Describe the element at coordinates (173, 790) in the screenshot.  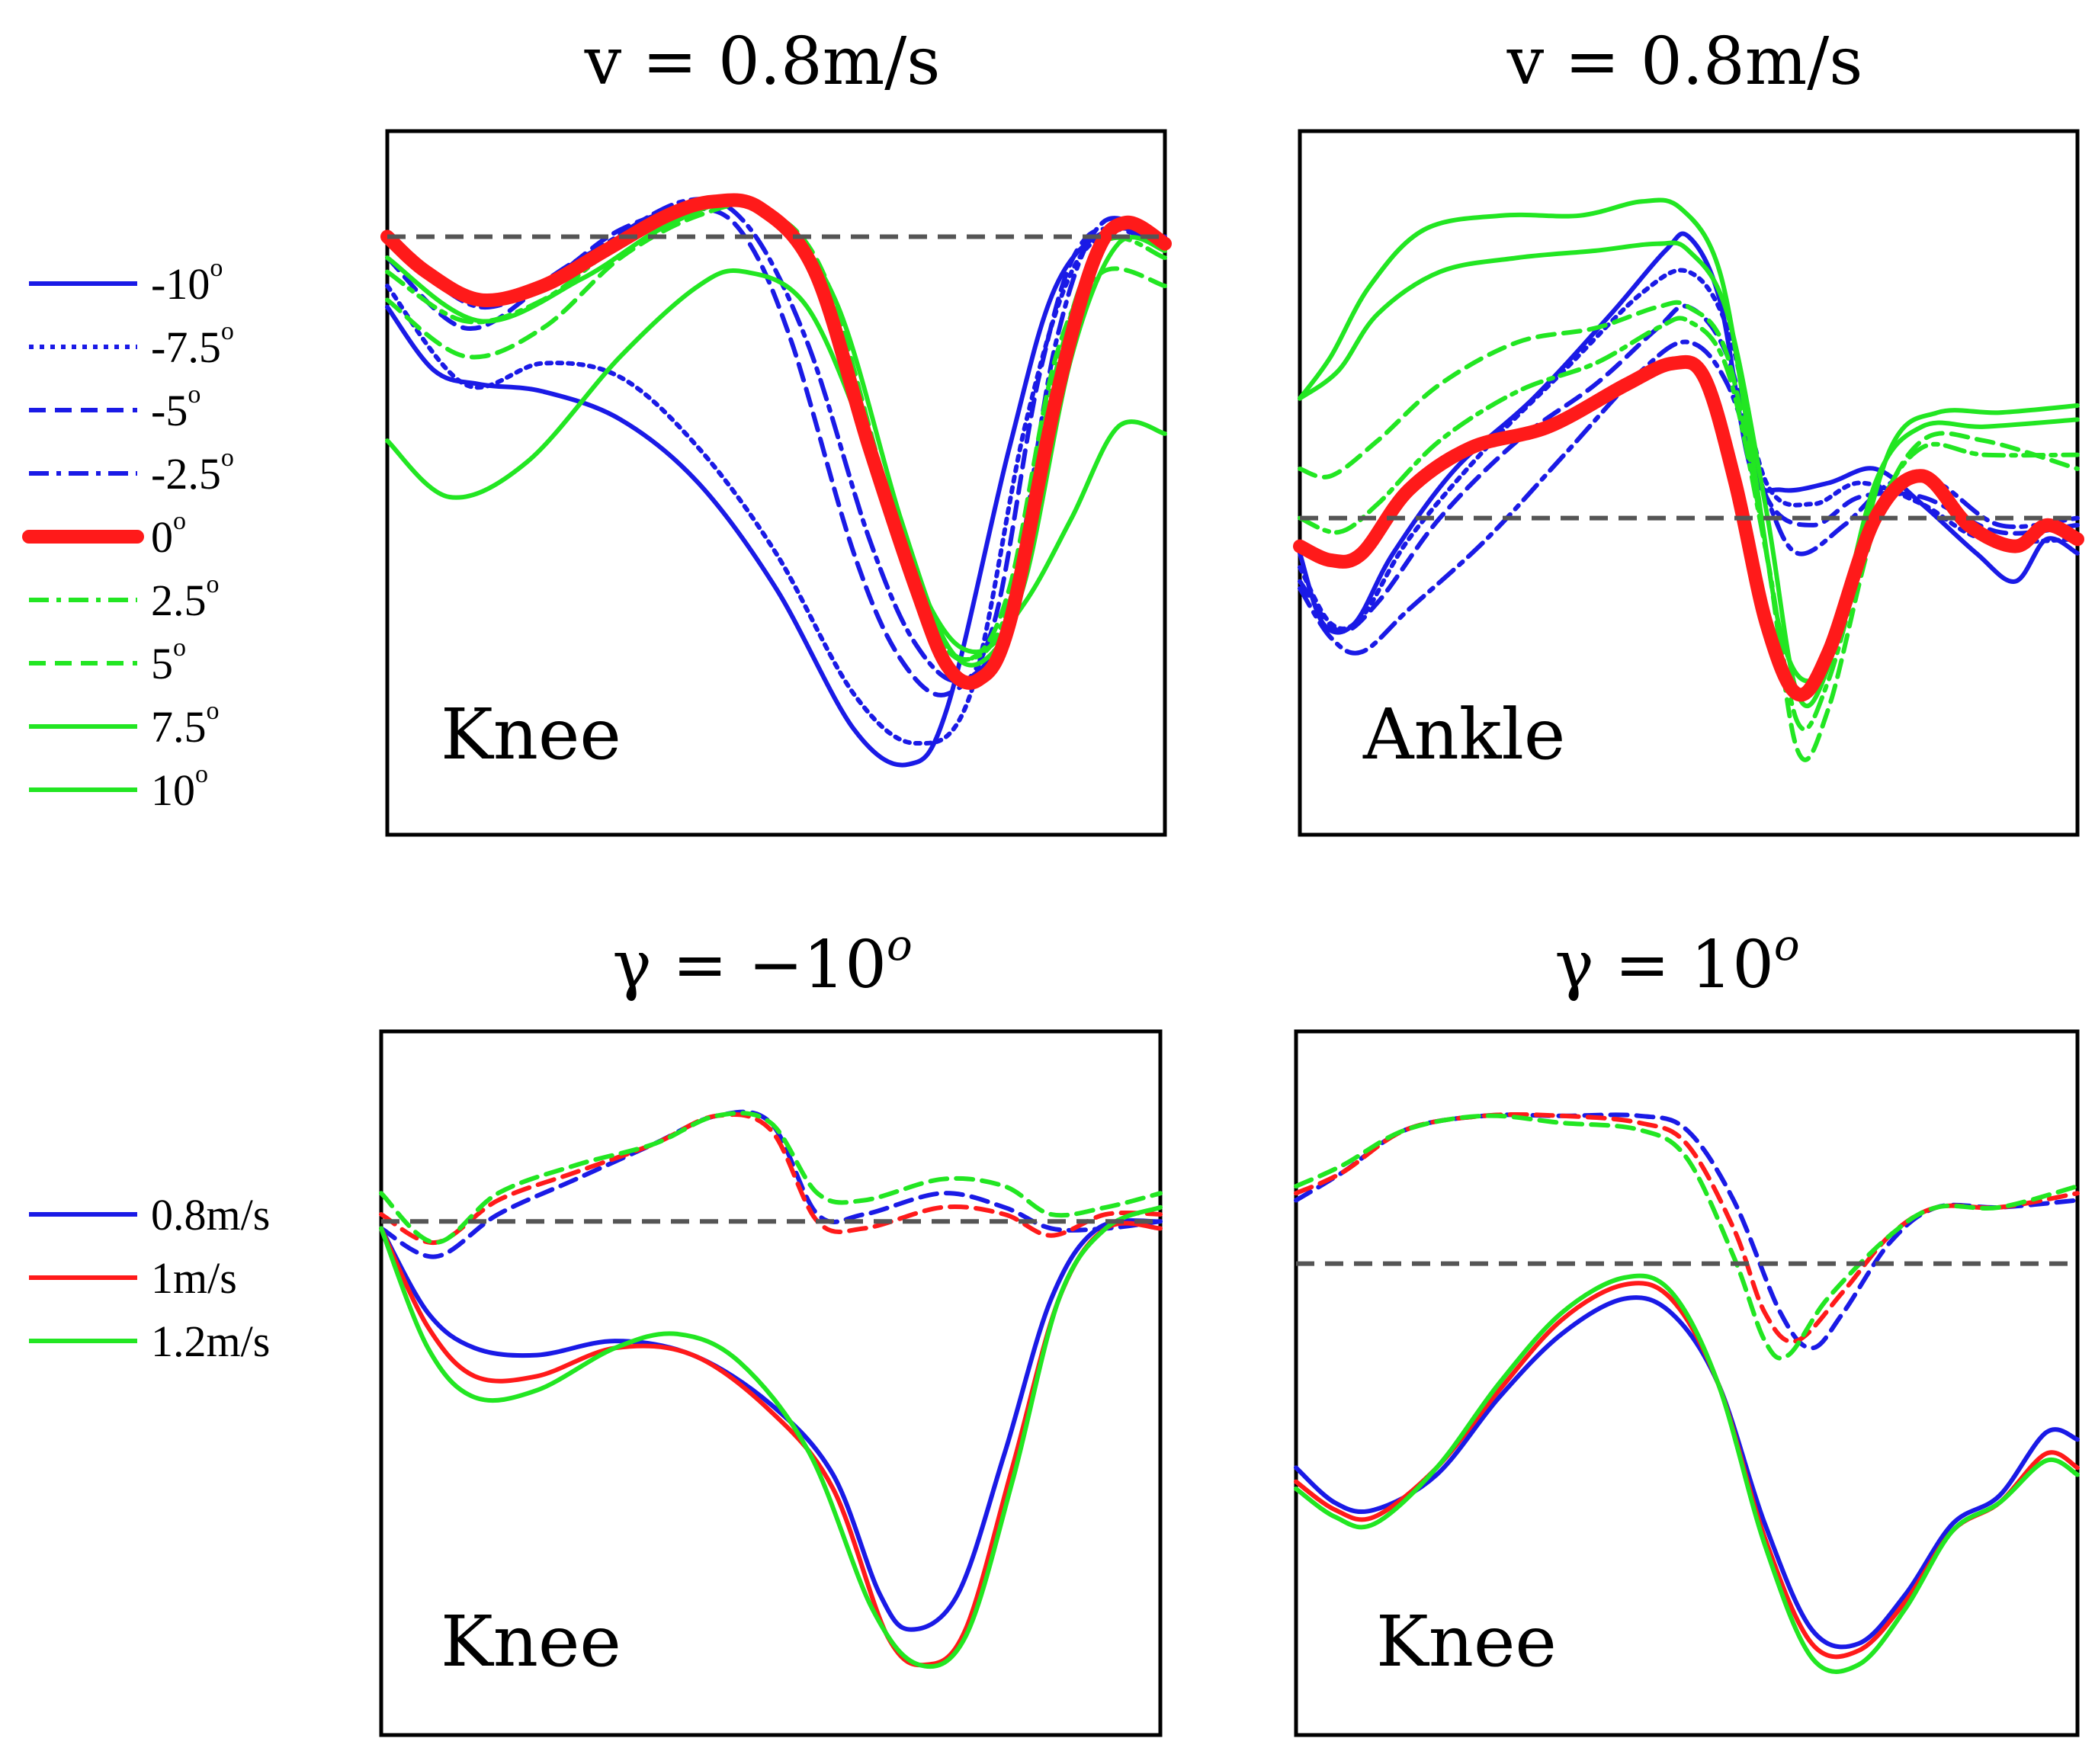
I see `legend-label-text: 10` at that location.